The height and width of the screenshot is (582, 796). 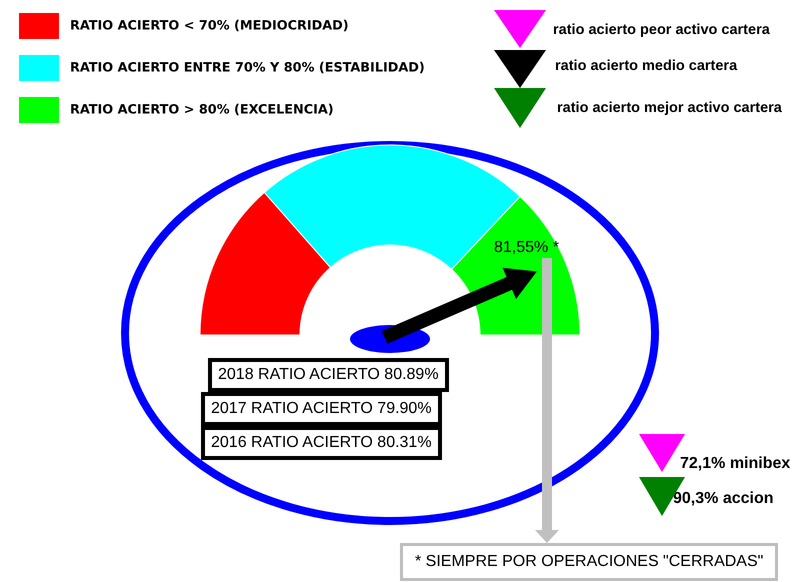 I want to click on text: 90,3% accion, so click(x=723, y=498).